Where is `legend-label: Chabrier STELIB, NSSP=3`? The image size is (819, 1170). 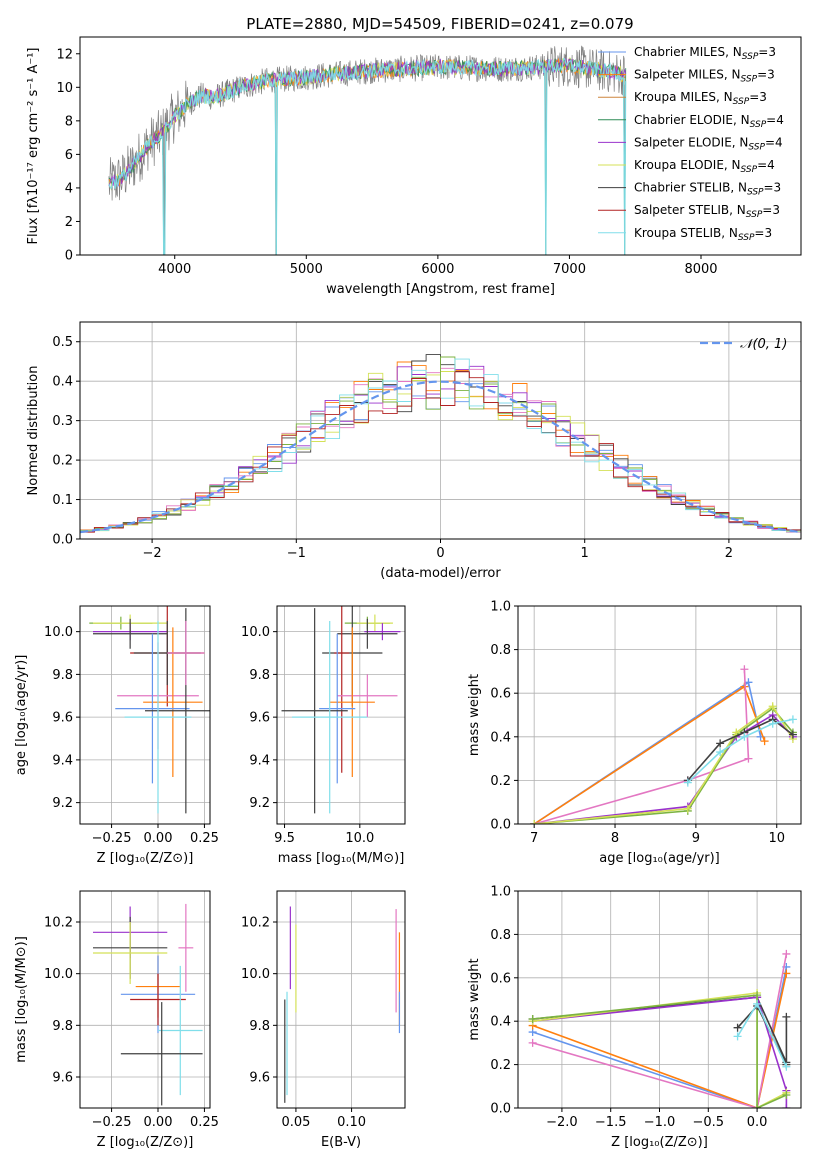
legend-label: Chabrier STELIB, NSSP=3 is located at coordinates (707, 189).